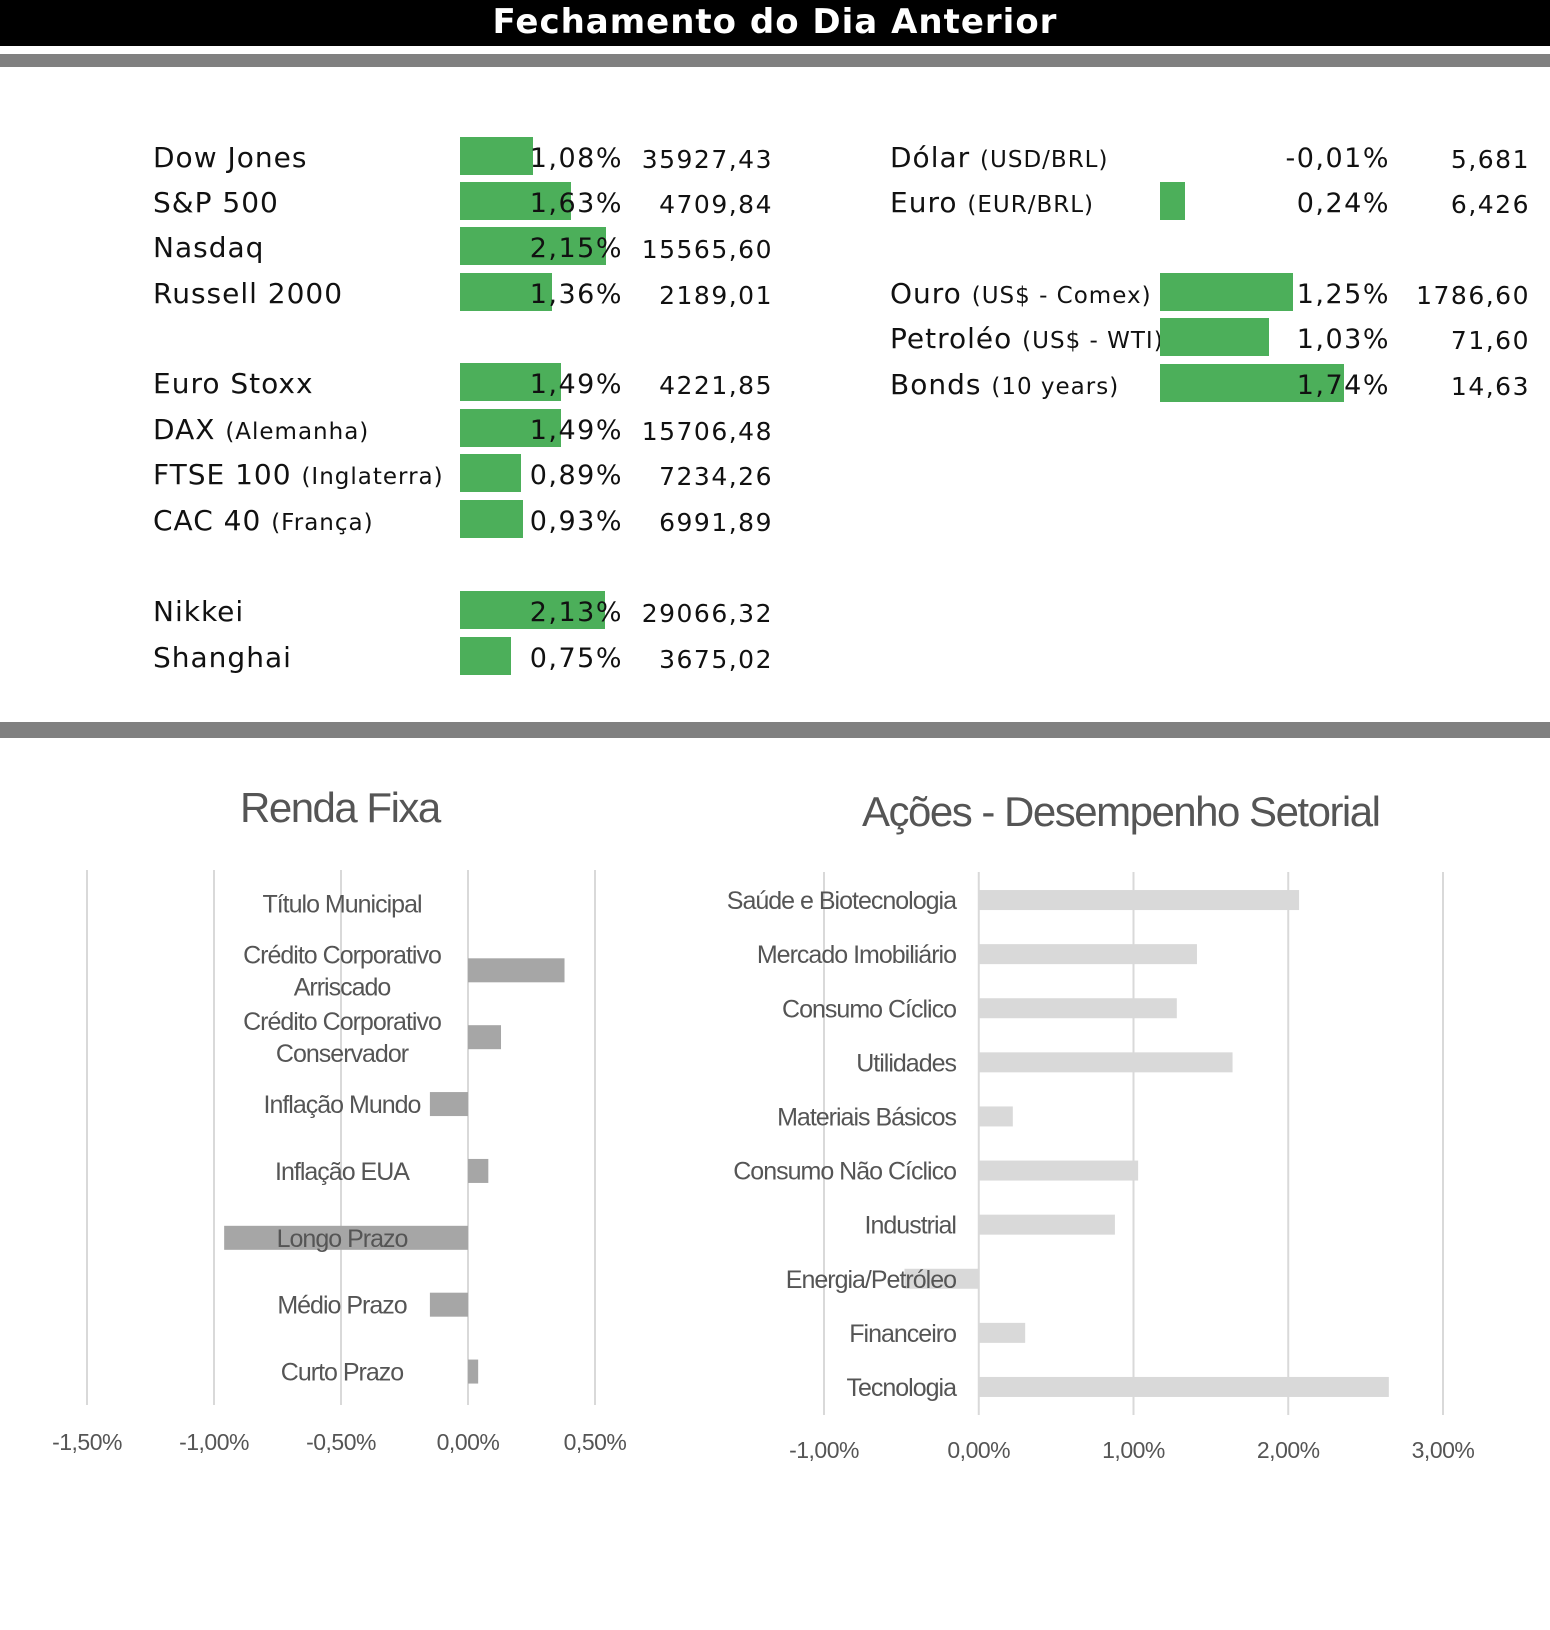 Image resolution: width=1550 pixels, height=1630 pixels. I want to click on close-value: 1786,60, so click(1473, 295).